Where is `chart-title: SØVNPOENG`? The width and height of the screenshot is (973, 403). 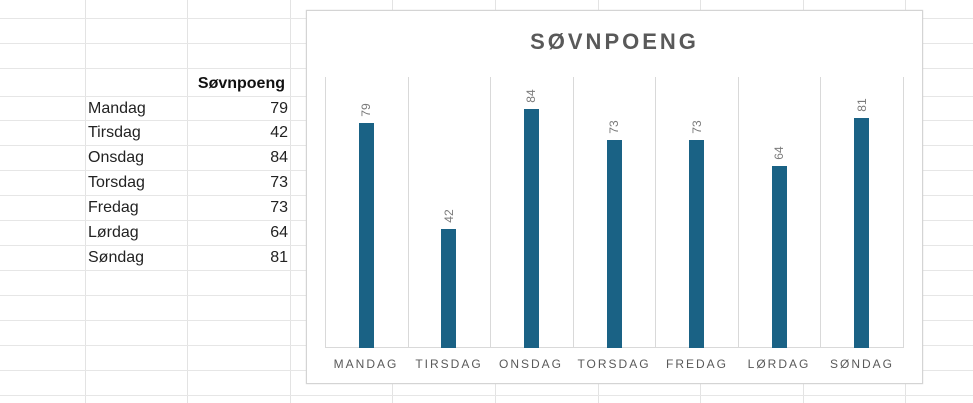 chart-title: SØVNPOENG is located at coordinates (614, 41).